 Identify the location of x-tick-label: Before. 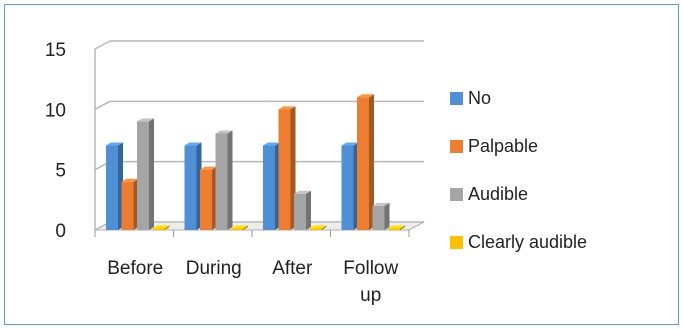
(135, 268).